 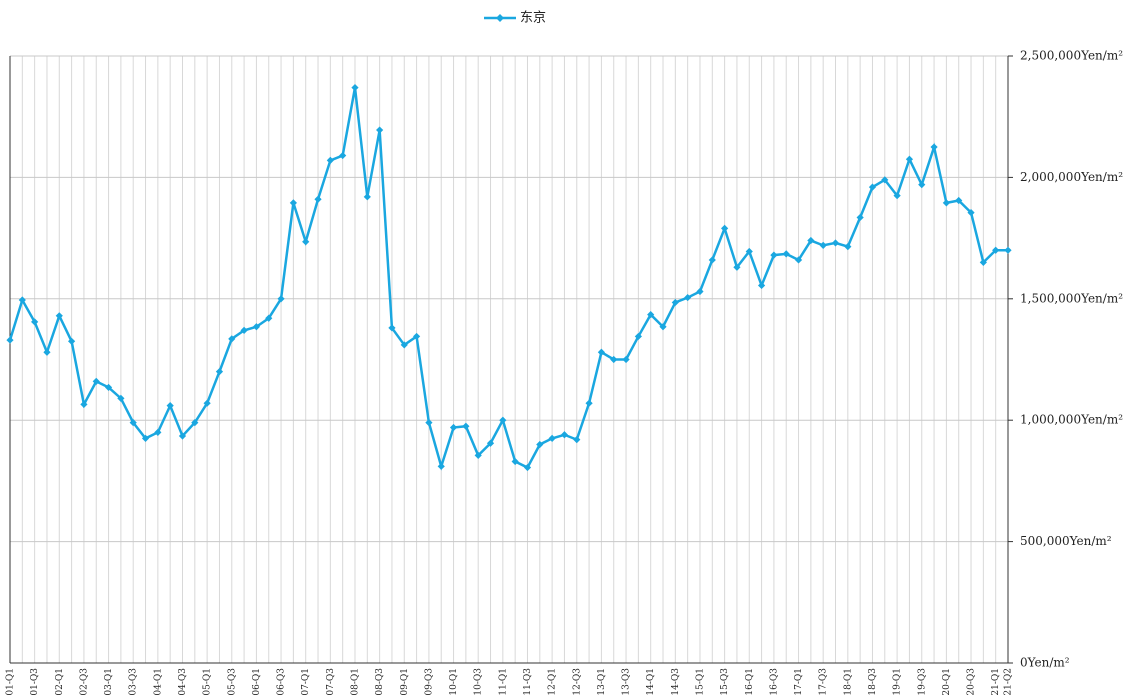 What do you see at coordinates (331, 682) in the screenshot?
I see `x-tick-label: 07-Q3` at bounding box center [331, 682].